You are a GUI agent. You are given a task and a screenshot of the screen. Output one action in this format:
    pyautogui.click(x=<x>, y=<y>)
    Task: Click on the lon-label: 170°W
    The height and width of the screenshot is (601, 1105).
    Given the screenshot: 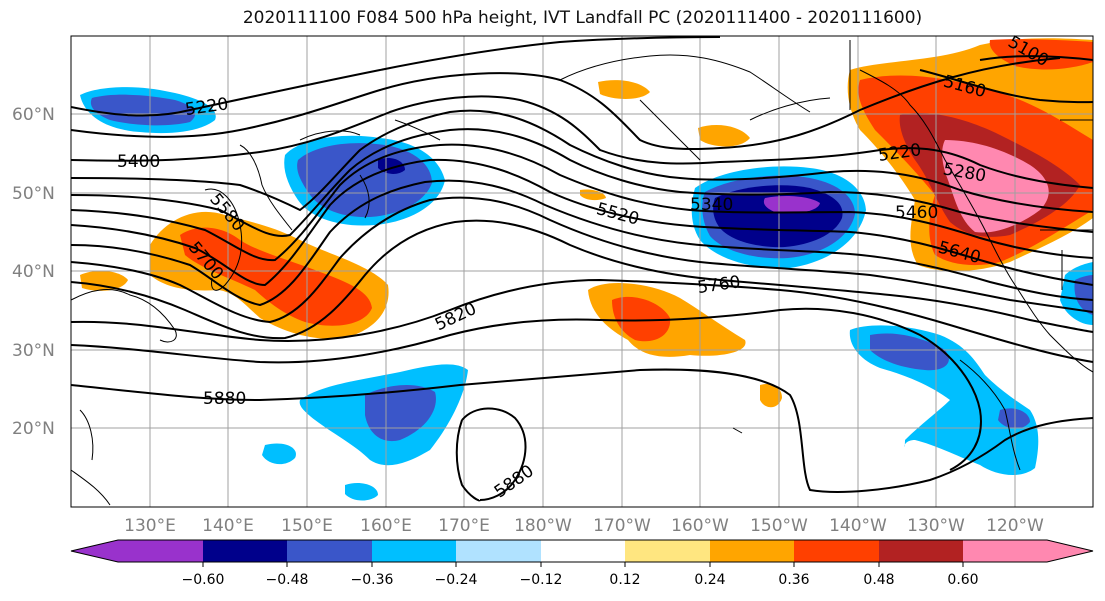 What is the action you would take?
    pyautogui.click(x=622, y=526)
    